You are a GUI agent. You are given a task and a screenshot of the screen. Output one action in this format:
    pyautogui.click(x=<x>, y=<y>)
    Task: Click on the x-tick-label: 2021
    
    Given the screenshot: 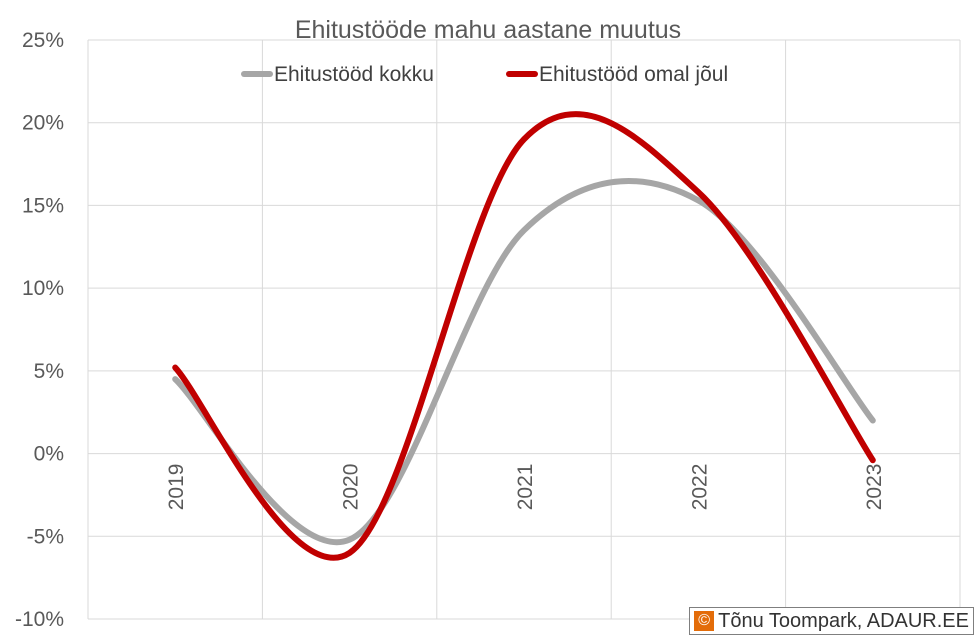 What is the action you would take?
    pyautogui.click(x=525, y=487)
    